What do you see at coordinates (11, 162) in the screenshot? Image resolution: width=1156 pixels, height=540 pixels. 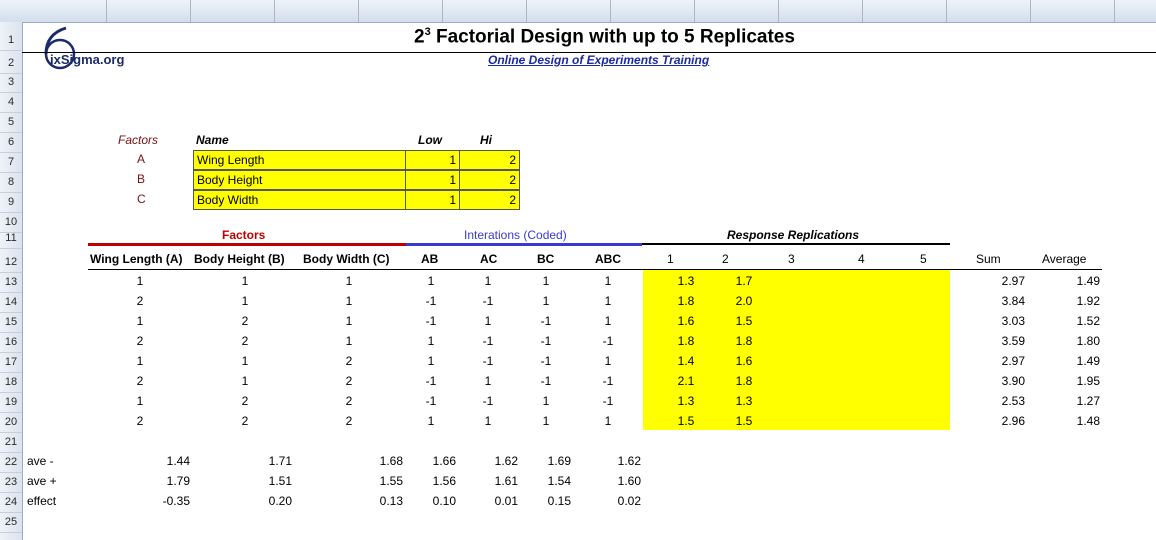 I see `row-number: 7` at bounding box center [11, 162].